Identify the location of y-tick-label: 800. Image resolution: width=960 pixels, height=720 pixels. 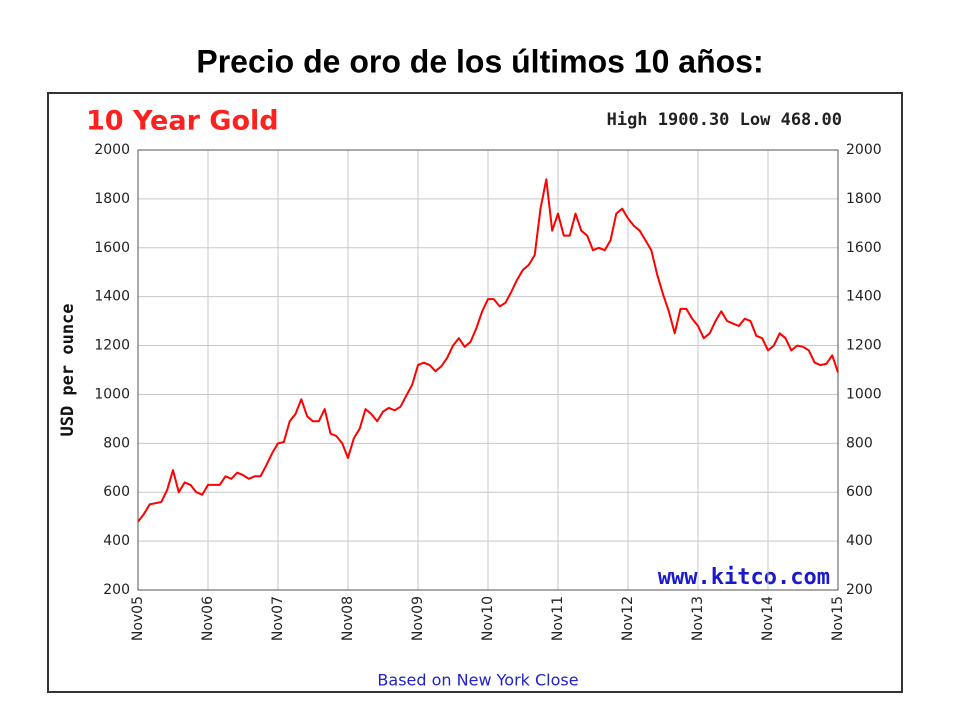
(116, 443).